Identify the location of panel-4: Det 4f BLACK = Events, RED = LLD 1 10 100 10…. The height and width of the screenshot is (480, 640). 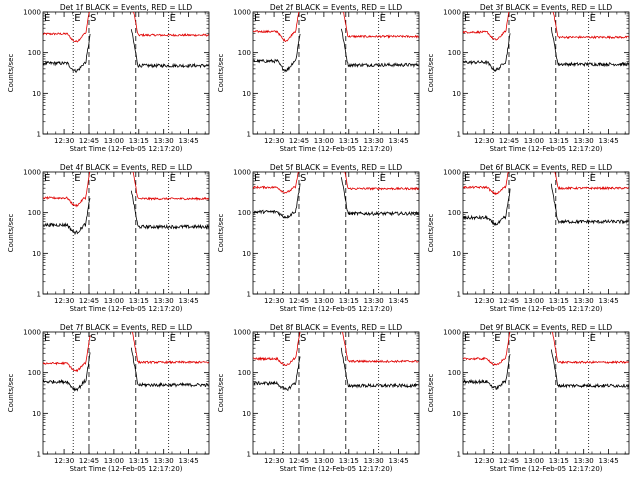
(108, 238).